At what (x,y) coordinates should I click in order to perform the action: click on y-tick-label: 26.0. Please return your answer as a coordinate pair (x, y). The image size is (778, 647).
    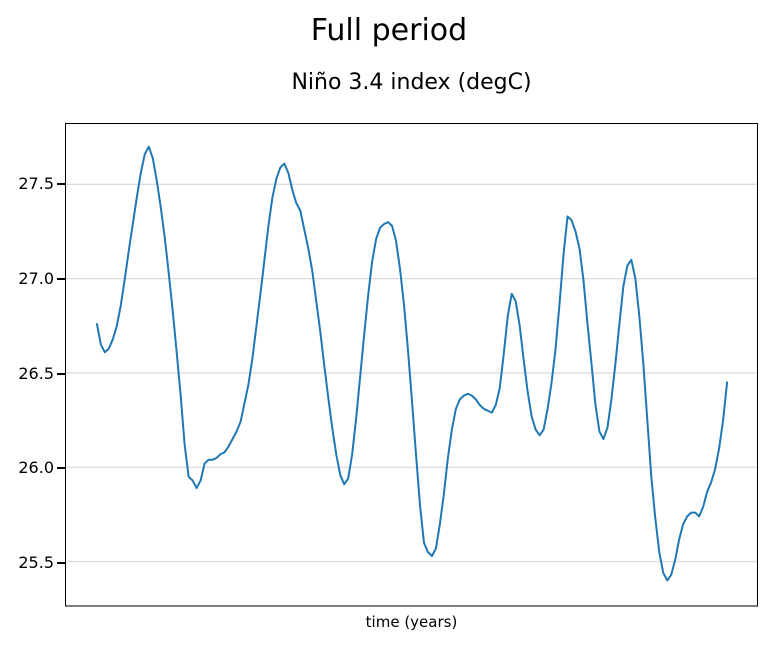
    Looking at the image, I should click on (36, 468).